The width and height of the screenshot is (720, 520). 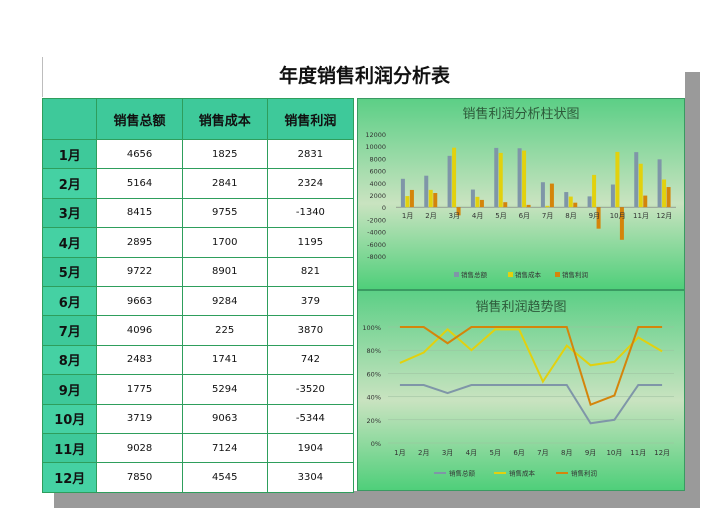 I want to click on x-tick-label: 6月, so click(x=524, y=216).